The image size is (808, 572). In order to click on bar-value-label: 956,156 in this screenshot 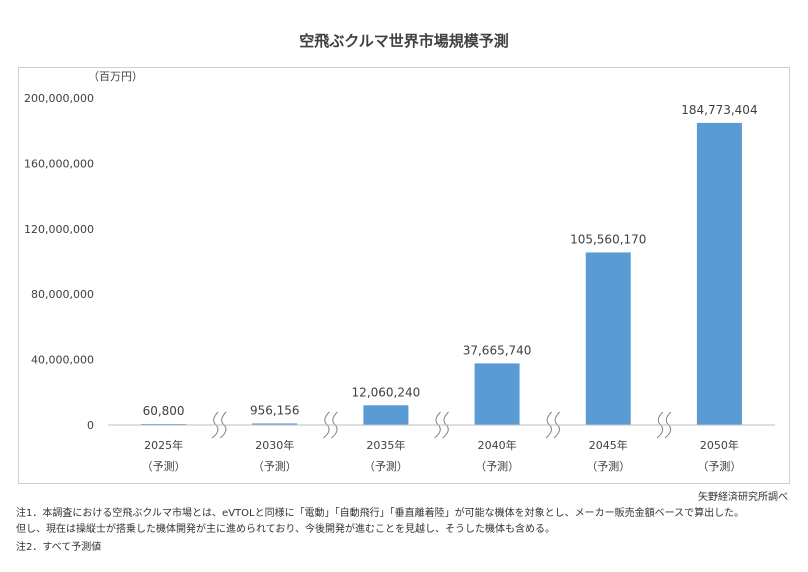, I will do `click(275, 410)`.